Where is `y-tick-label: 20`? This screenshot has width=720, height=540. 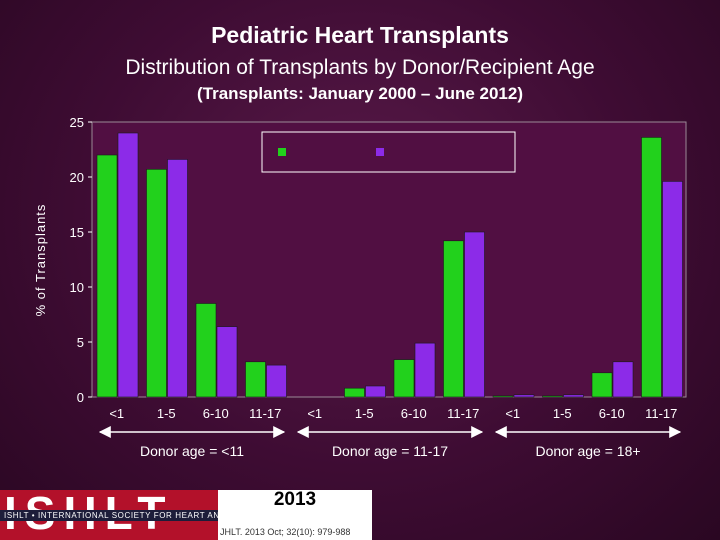 y-tick-label: 20 is located at coordinates (77, 177).